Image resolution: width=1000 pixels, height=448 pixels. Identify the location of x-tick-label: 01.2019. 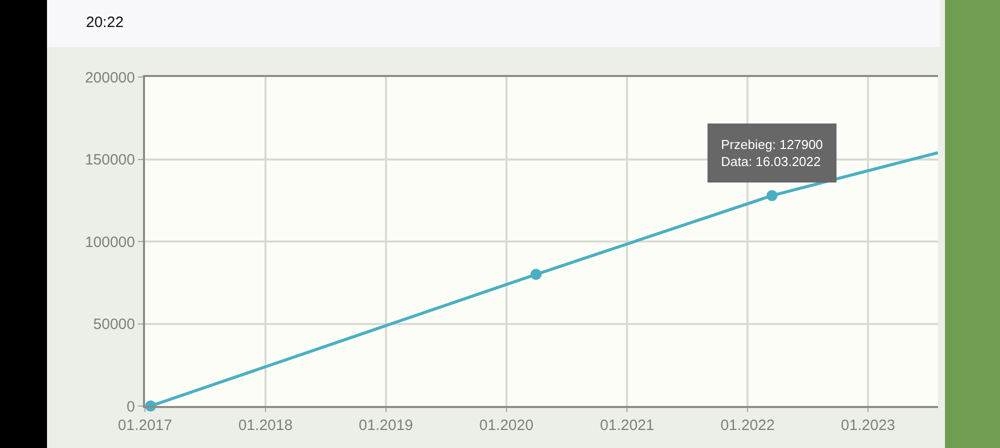
(386, 425).